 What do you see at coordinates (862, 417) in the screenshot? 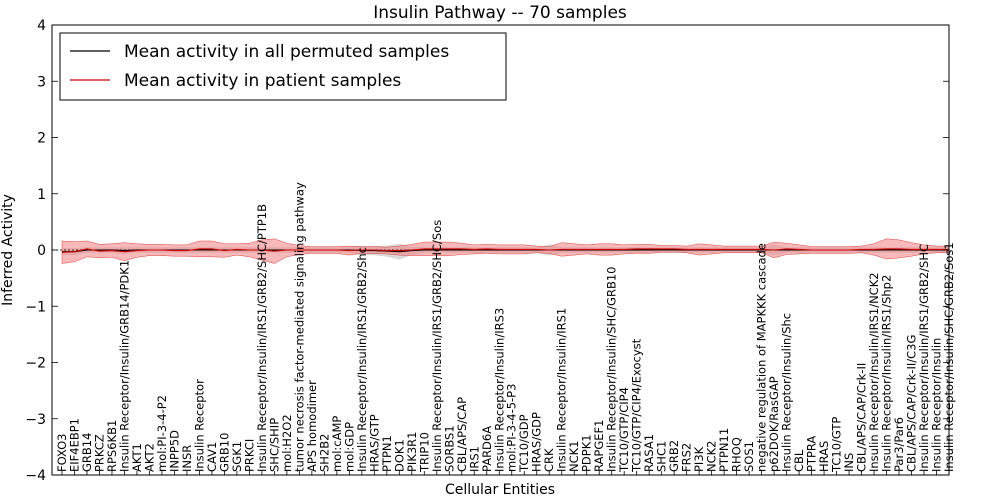
I see `x-tick-label: CBL/APS/CAP/Crk-II` at bounding box center [862, 417].